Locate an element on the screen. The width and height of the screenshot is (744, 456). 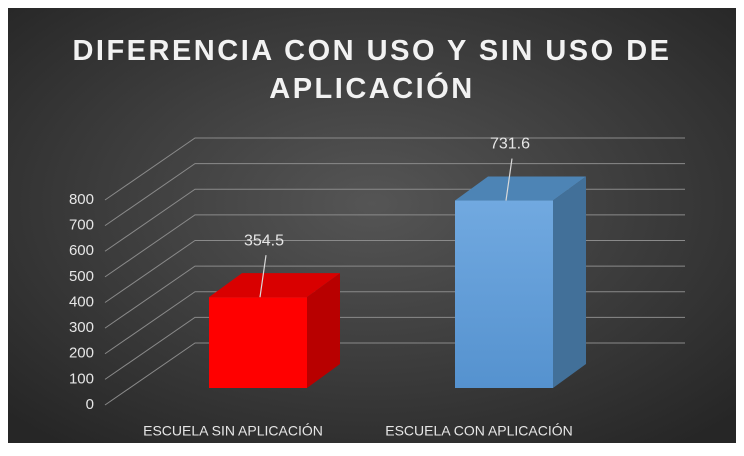
y-tick-label: 400 is located at coordinates (81, 301).